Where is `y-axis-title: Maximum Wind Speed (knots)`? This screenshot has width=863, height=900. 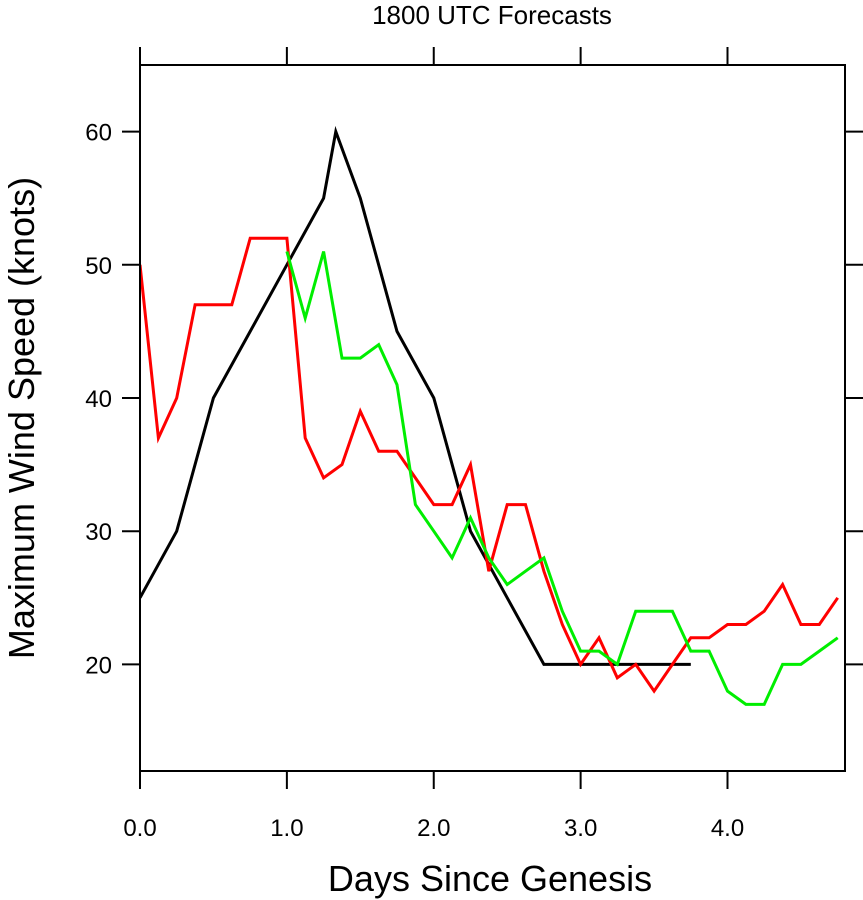
y-axis-title: Maximum Wind Speed (knots) is located at coordinates (21, 418).